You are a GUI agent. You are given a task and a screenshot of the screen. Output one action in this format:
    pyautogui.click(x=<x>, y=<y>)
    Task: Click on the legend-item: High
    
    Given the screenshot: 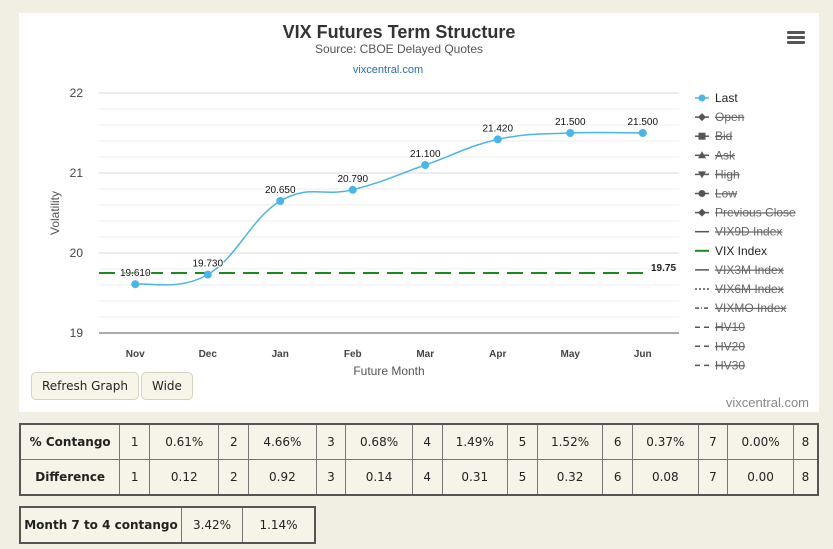 What is the action you would take?
    pyautogui.click(x=717, y=174)
    